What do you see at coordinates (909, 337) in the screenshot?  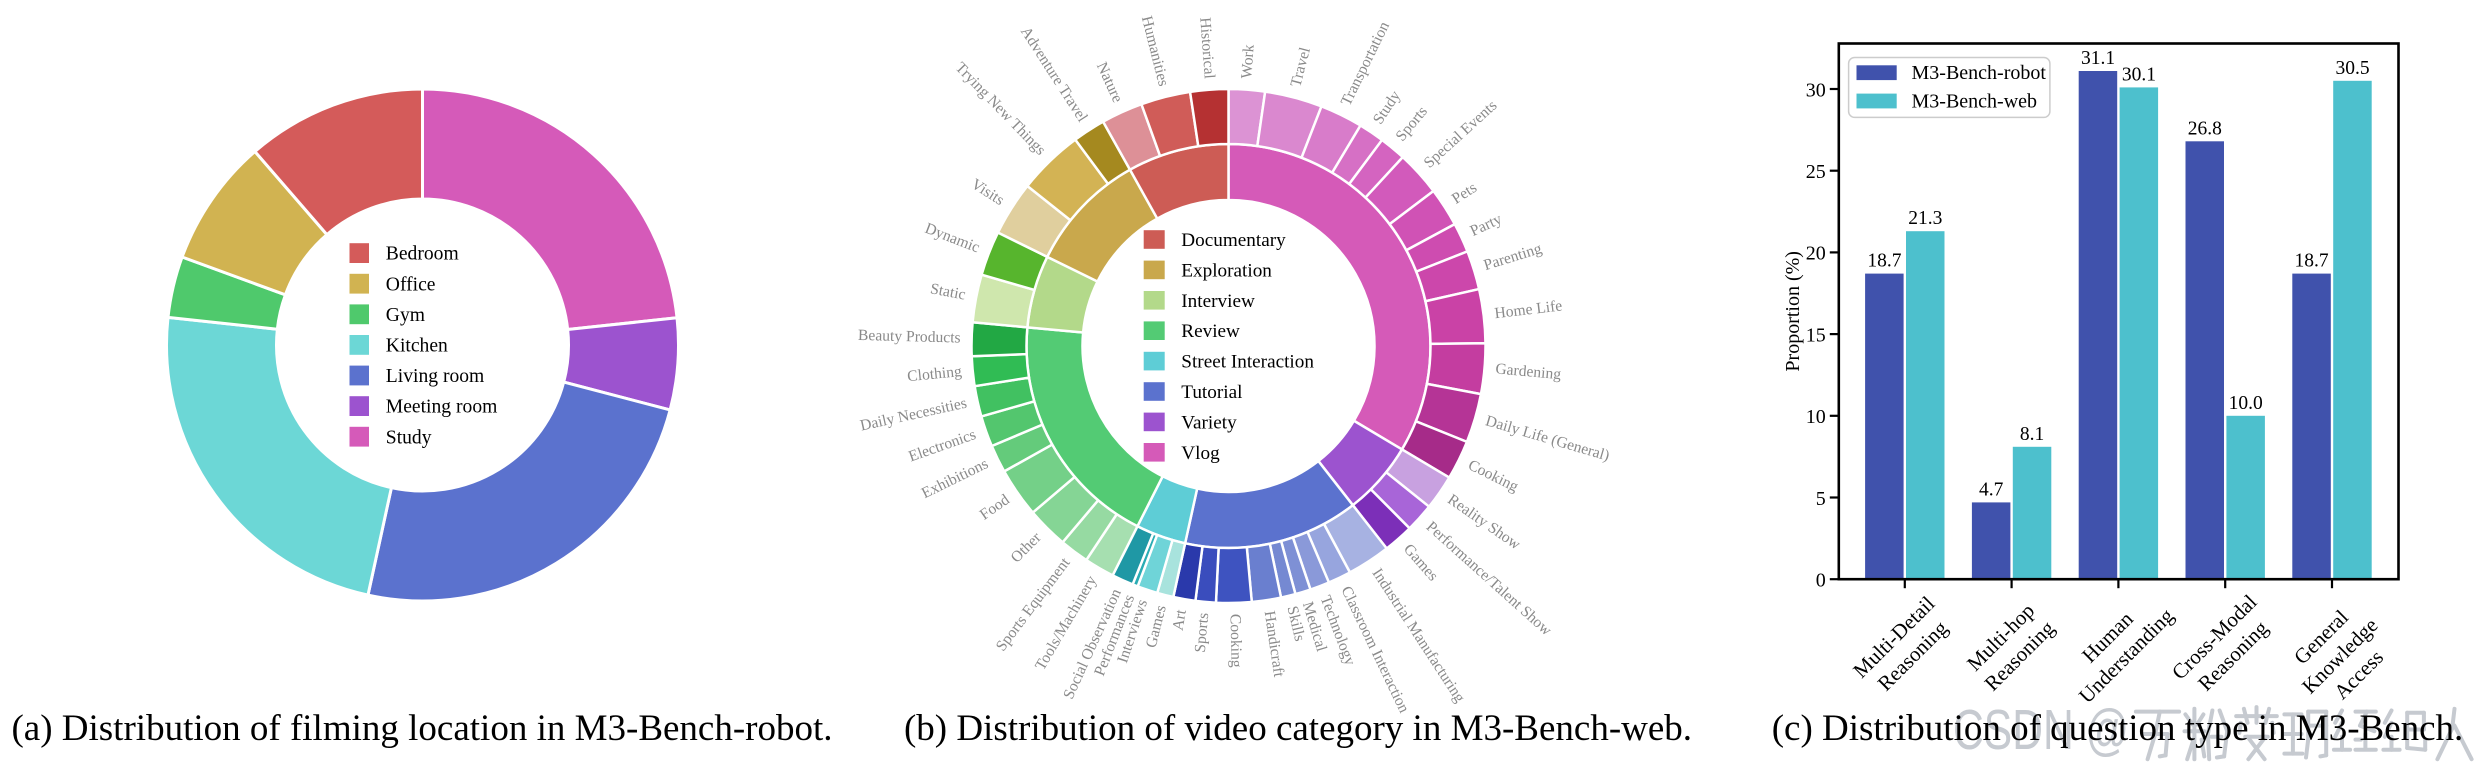 I see `svg-text: Beauty Products` at bounding box center [909, 337].